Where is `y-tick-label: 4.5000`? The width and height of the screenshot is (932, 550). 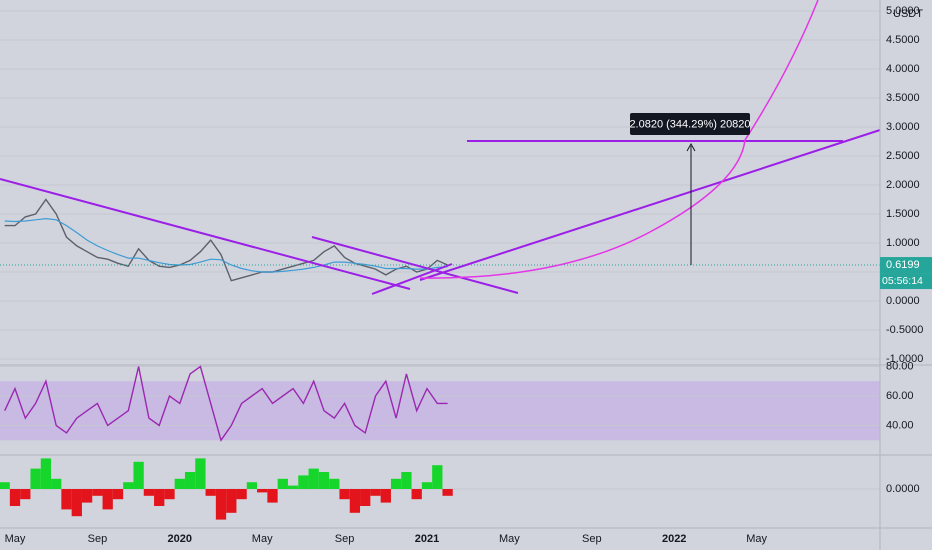 y-tick-label: 4.5000 is located at coordinates (903, 40).